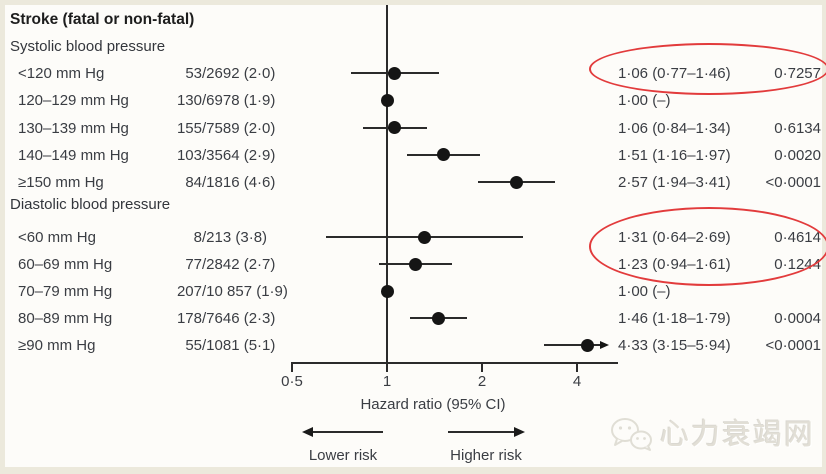  I want to click on row-label: 140–149 mm Hg, so click(73, 155).